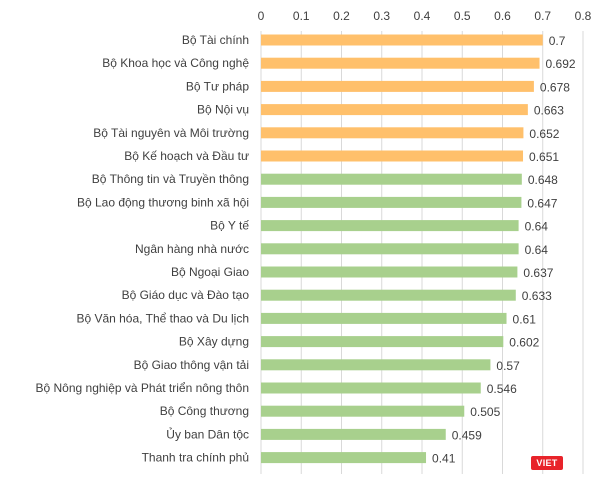 This screenshot has height=484, width=607. I want to click on data-label: 0.663, so click(549, 111).